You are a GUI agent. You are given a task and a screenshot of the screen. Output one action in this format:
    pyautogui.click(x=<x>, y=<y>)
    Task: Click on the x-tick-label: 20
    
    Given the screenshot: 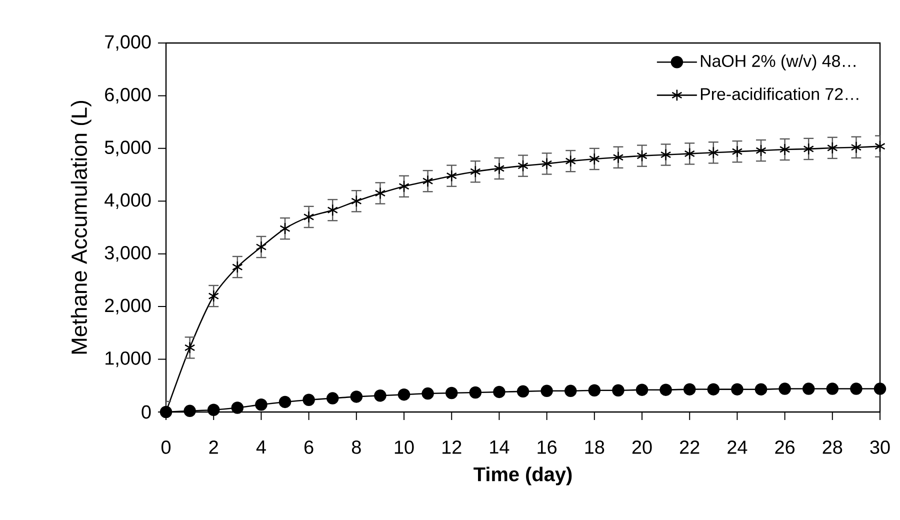 What is the action you would take?
    pyautogui.click(x=642, y=447)
    